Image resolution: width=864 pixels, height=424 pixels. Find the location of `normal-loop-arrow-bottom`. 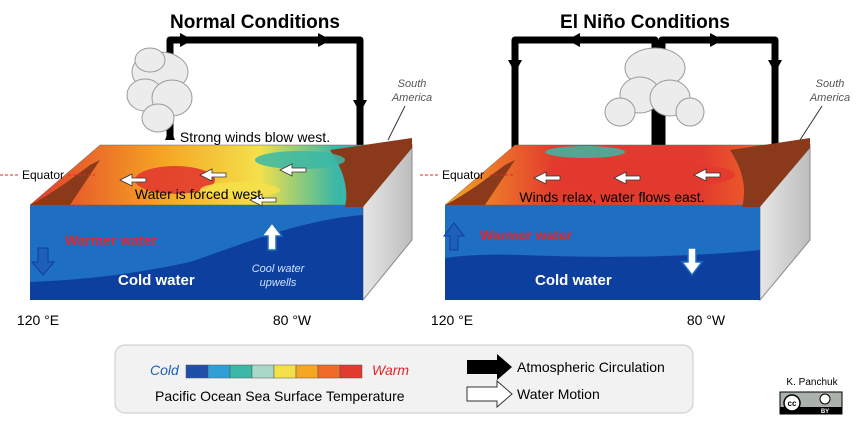

normal-loop-arrow-bottom is located at coordinates (170, 134).